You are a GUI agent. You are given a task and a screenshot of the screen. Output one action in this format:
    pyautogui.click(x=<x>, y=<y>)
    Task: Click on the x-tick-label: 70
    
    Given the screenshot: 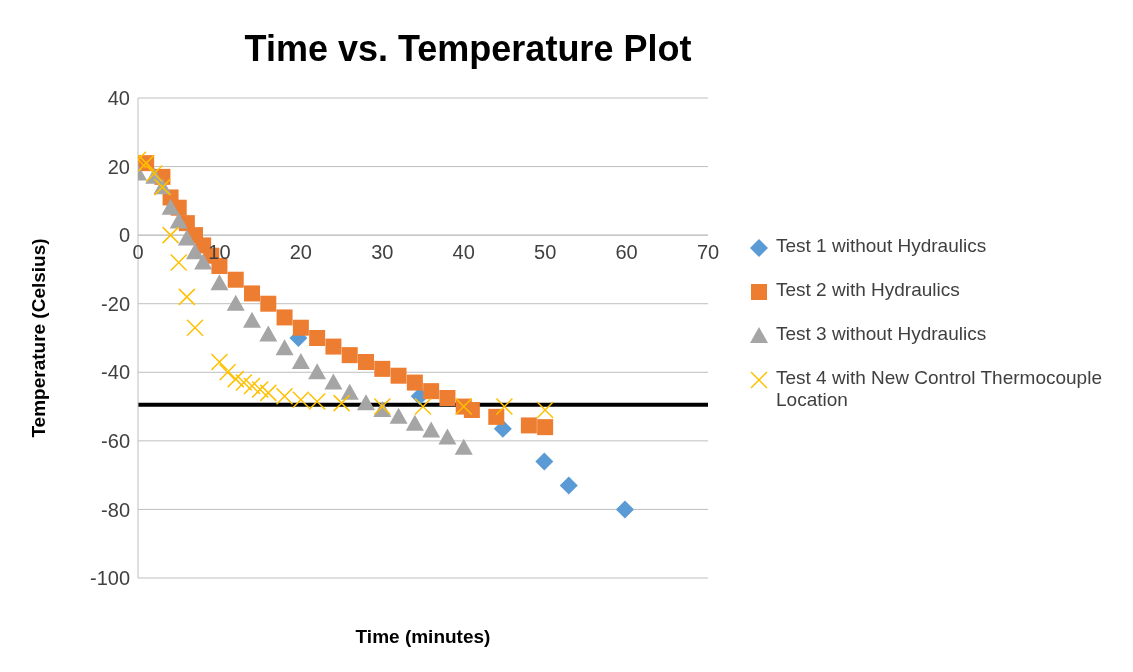 What is the action you would take?
    pyautogui.click(x=708, y=252)
    